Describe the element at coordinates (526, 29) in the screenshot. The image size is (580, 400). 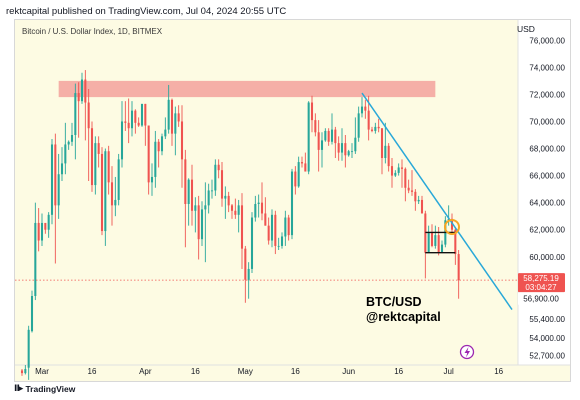
I see `currency-selector: USD` at that location.